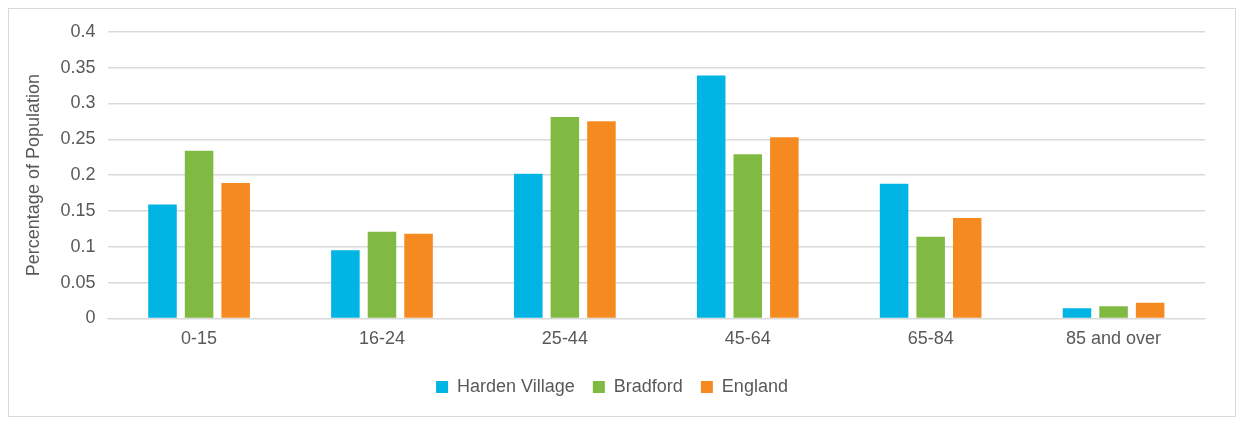 This screenshot has height=425, width=1244. I want to click on x-tick-label: 85 and over, so click(1114, 338).